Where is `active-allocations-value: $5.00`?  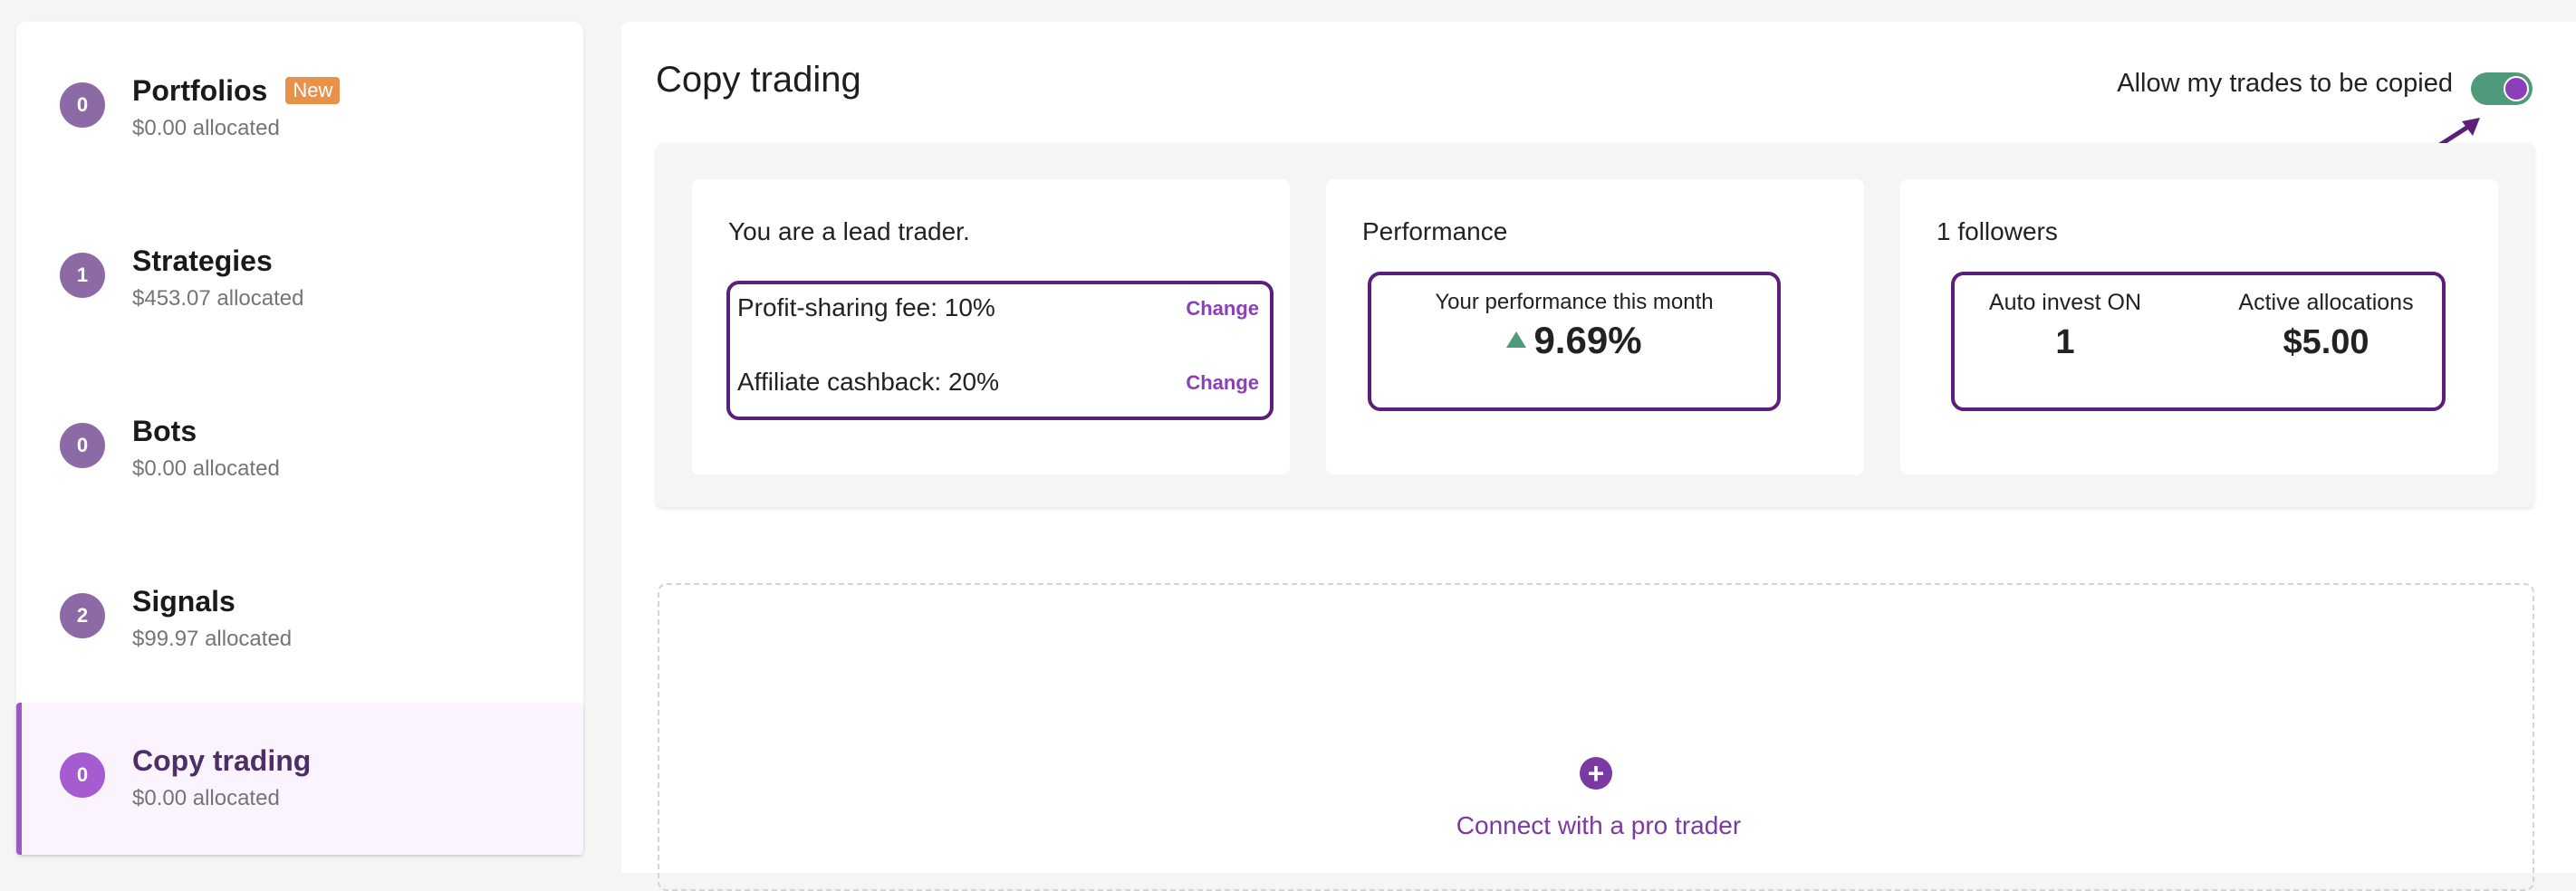
active-allocations-value: $5.00 is located at coordinates (2326, 342).